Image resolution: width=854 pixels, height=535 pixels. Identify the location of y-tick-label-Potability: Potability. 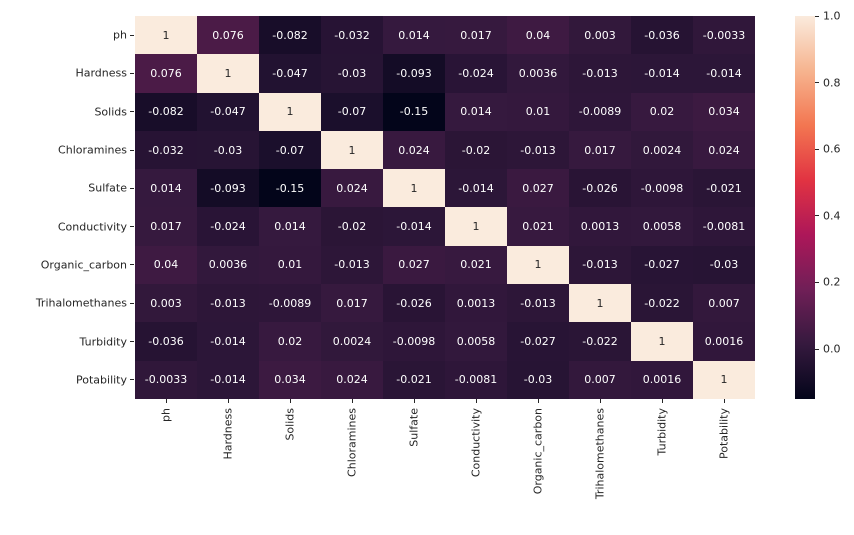
(101, 380).